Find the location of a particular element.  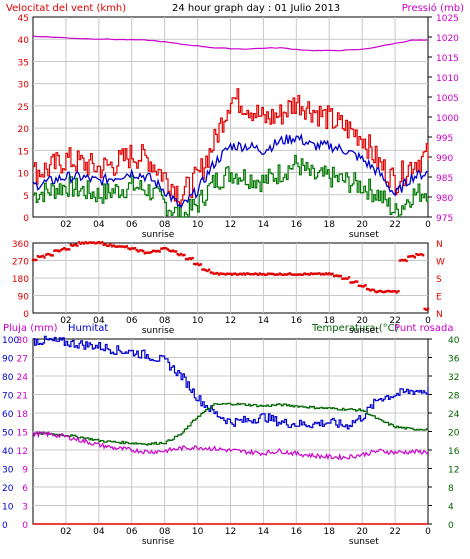

temperature-axis-label: Temperatura (°C) is located at coordinates (355, 328).